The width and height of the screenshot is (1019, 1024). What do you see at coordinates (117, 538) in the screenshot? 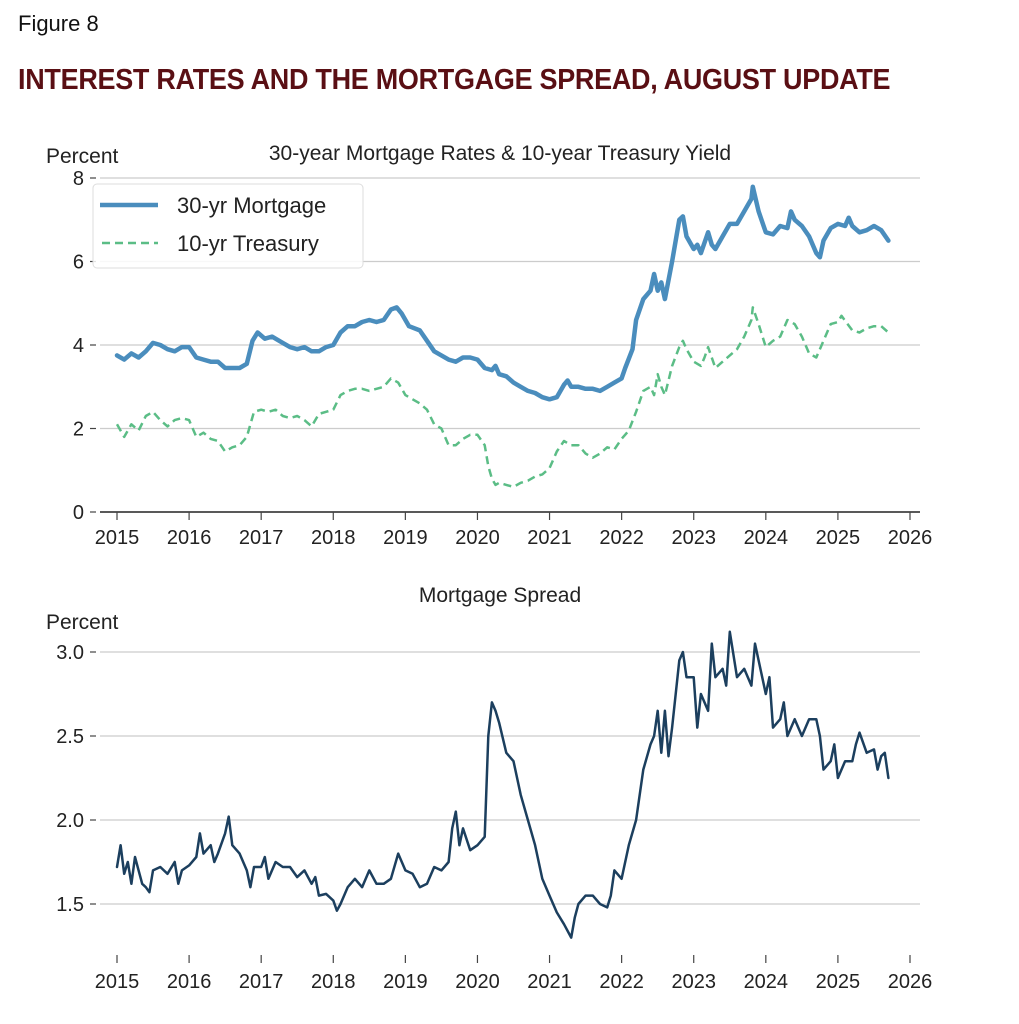
I see `rates-xtick-label: 2015` at bounding box center [117, 538].